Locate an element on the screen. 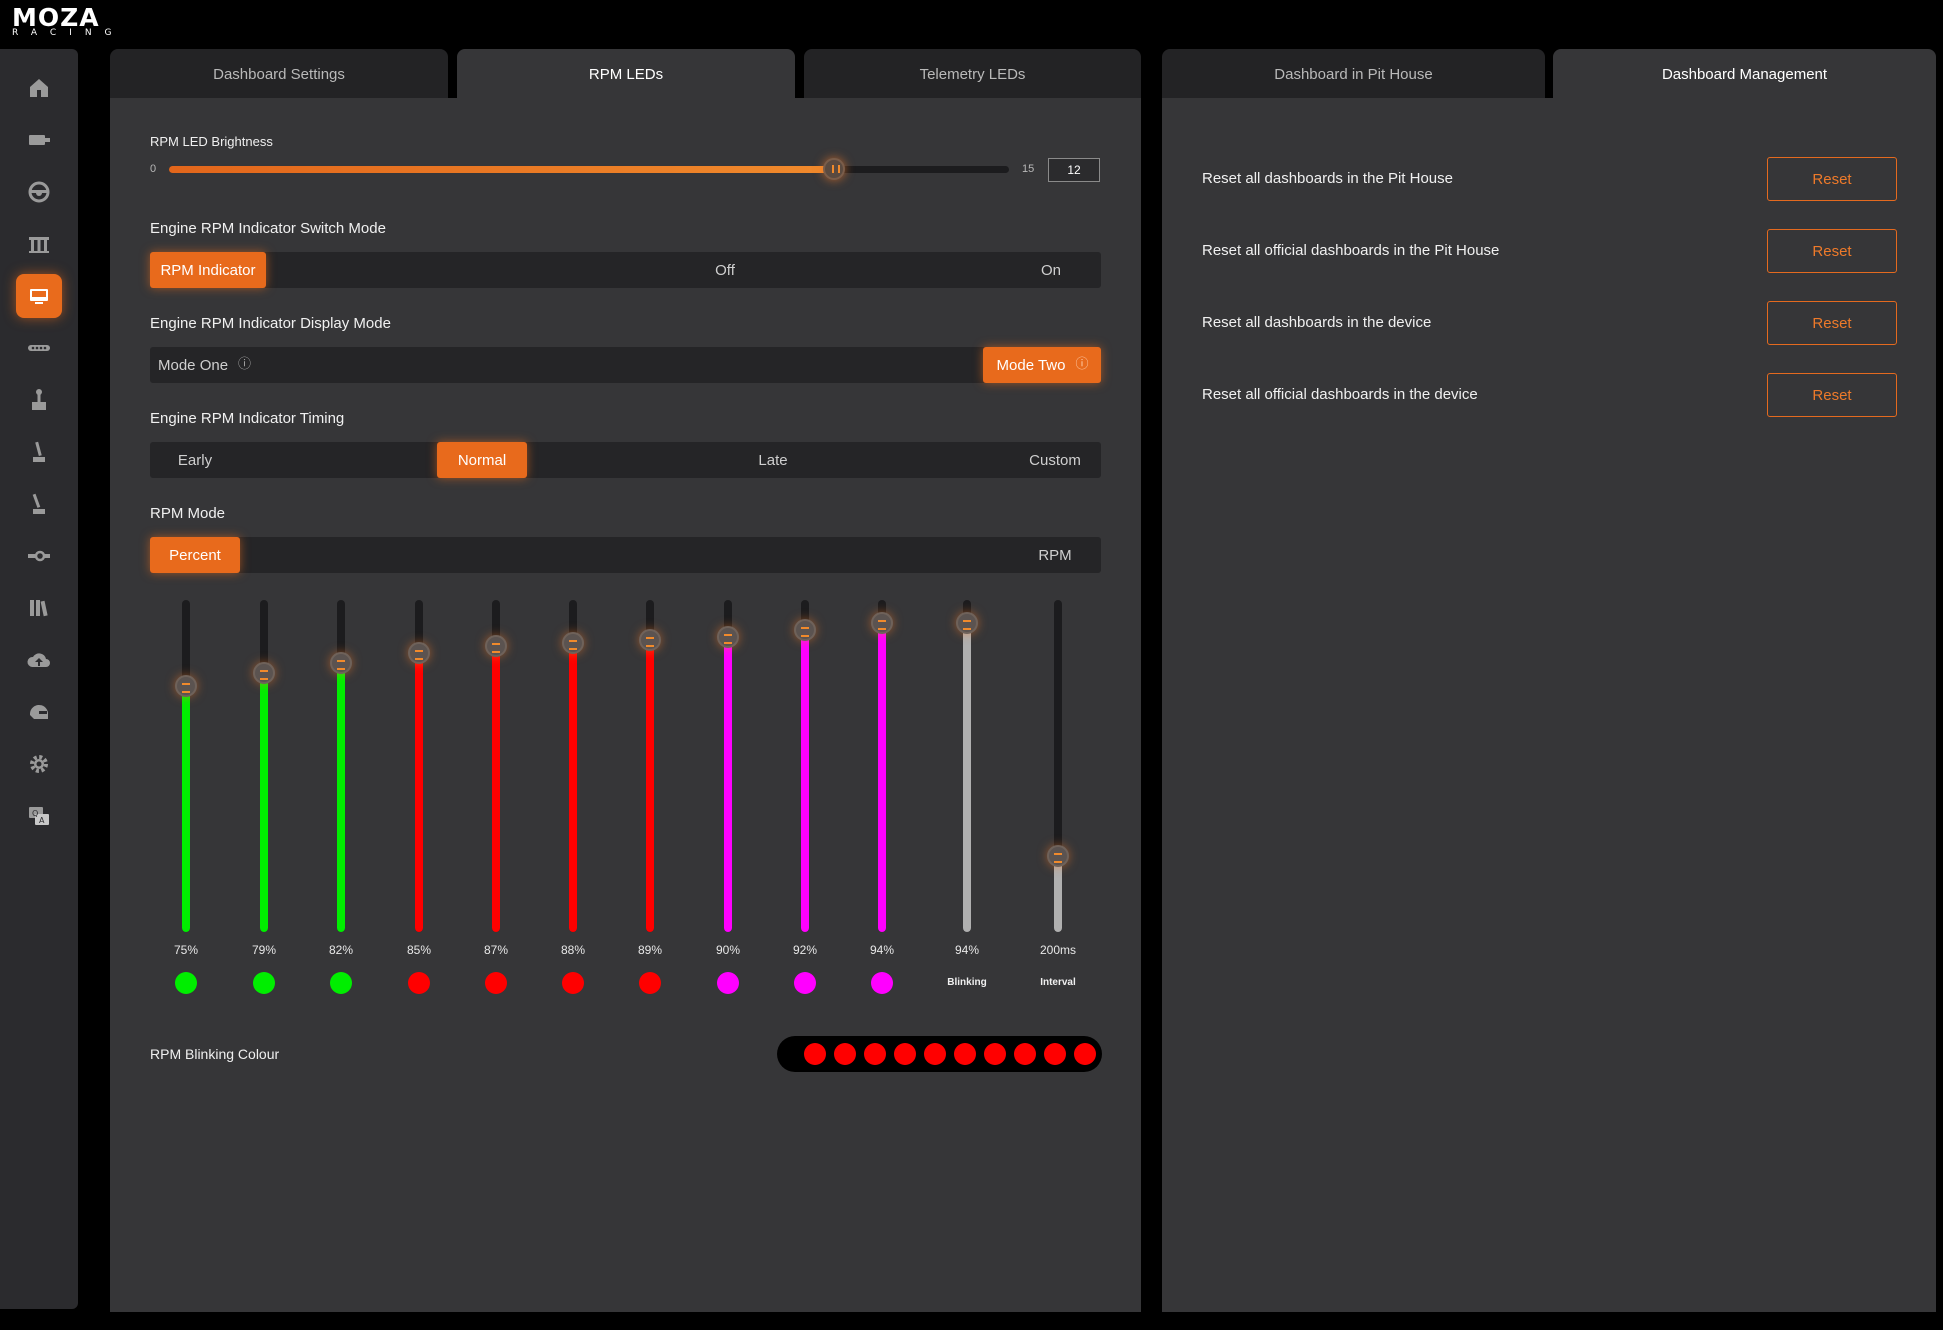  timing-custom: Custom is located at coordinates (1055, 460).